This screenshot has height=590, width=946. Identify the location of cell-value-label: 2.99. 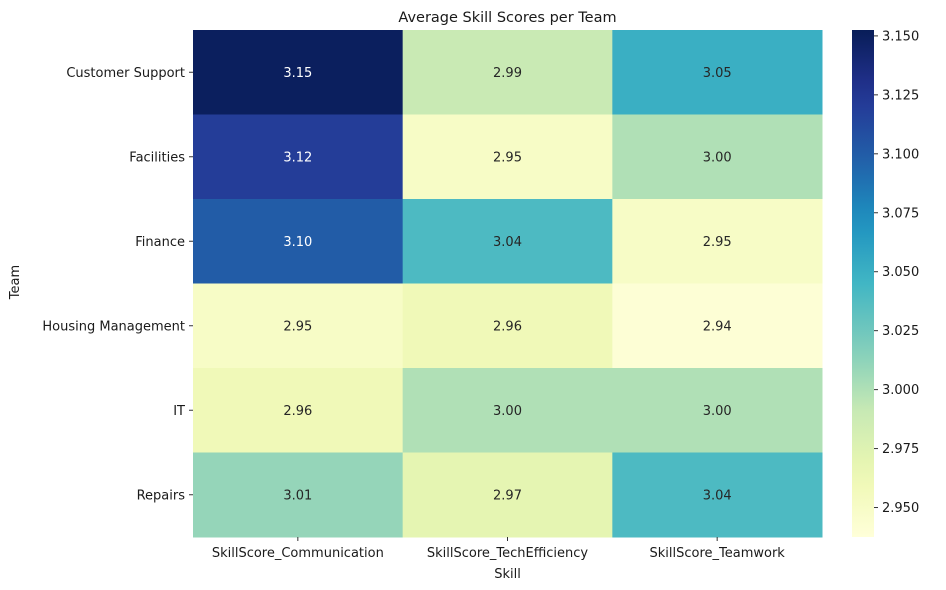
(507, 73).